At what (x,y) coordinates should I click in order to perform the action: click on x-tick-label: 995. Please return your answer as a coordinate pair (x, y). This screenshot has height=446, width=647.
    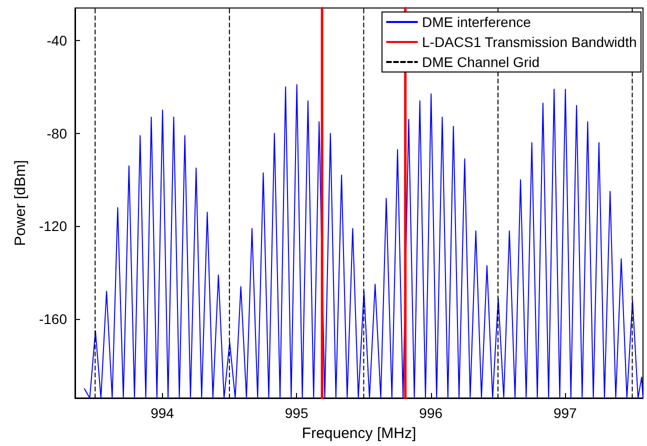
    Looking at the image, I should click on (296, 413).